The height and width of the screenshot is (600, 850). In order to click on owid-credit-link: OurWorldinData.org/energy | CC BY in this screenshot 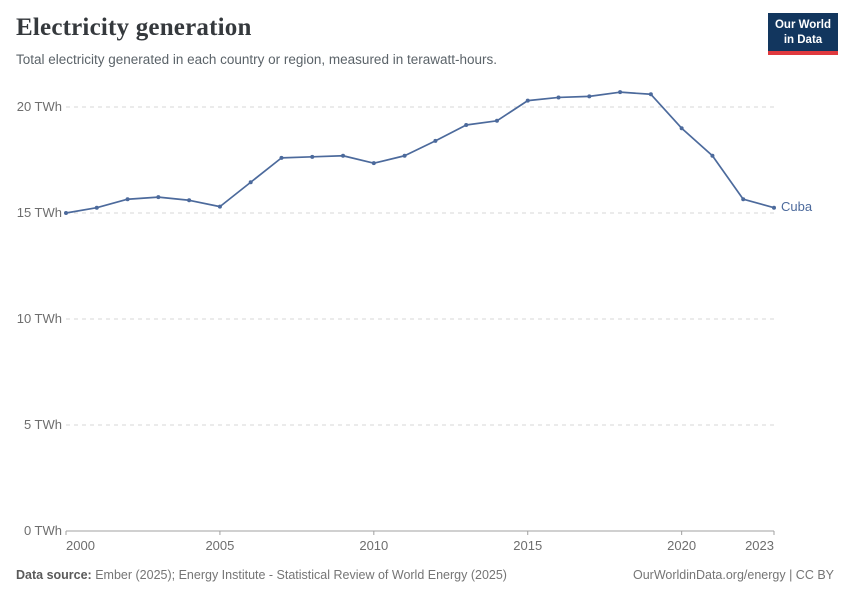, I will do `click(733, 575)`.